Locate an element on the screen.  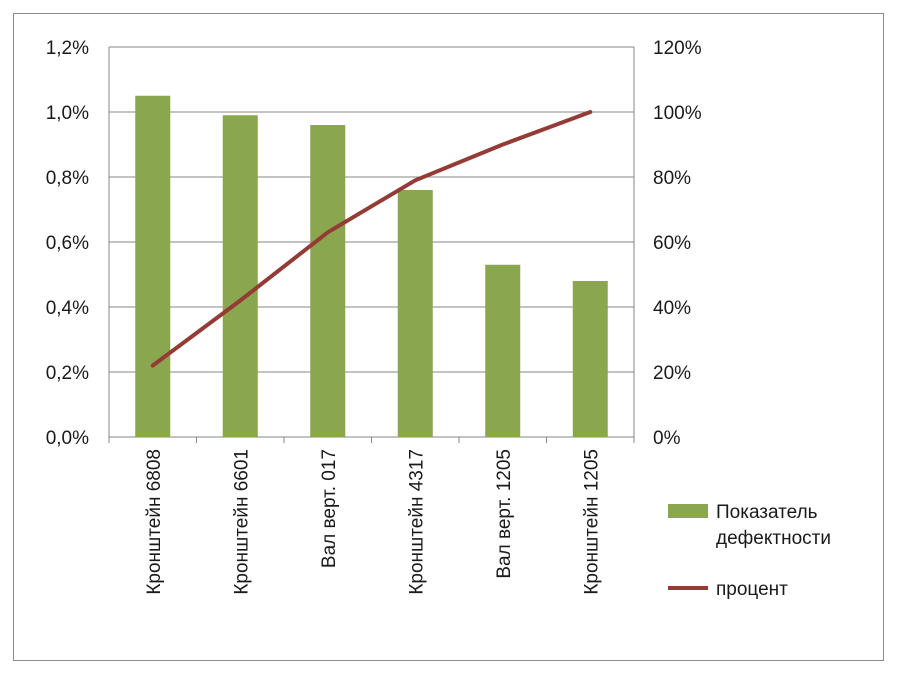
left-tick-label: 0,6% is located at coordinates (67, 243).